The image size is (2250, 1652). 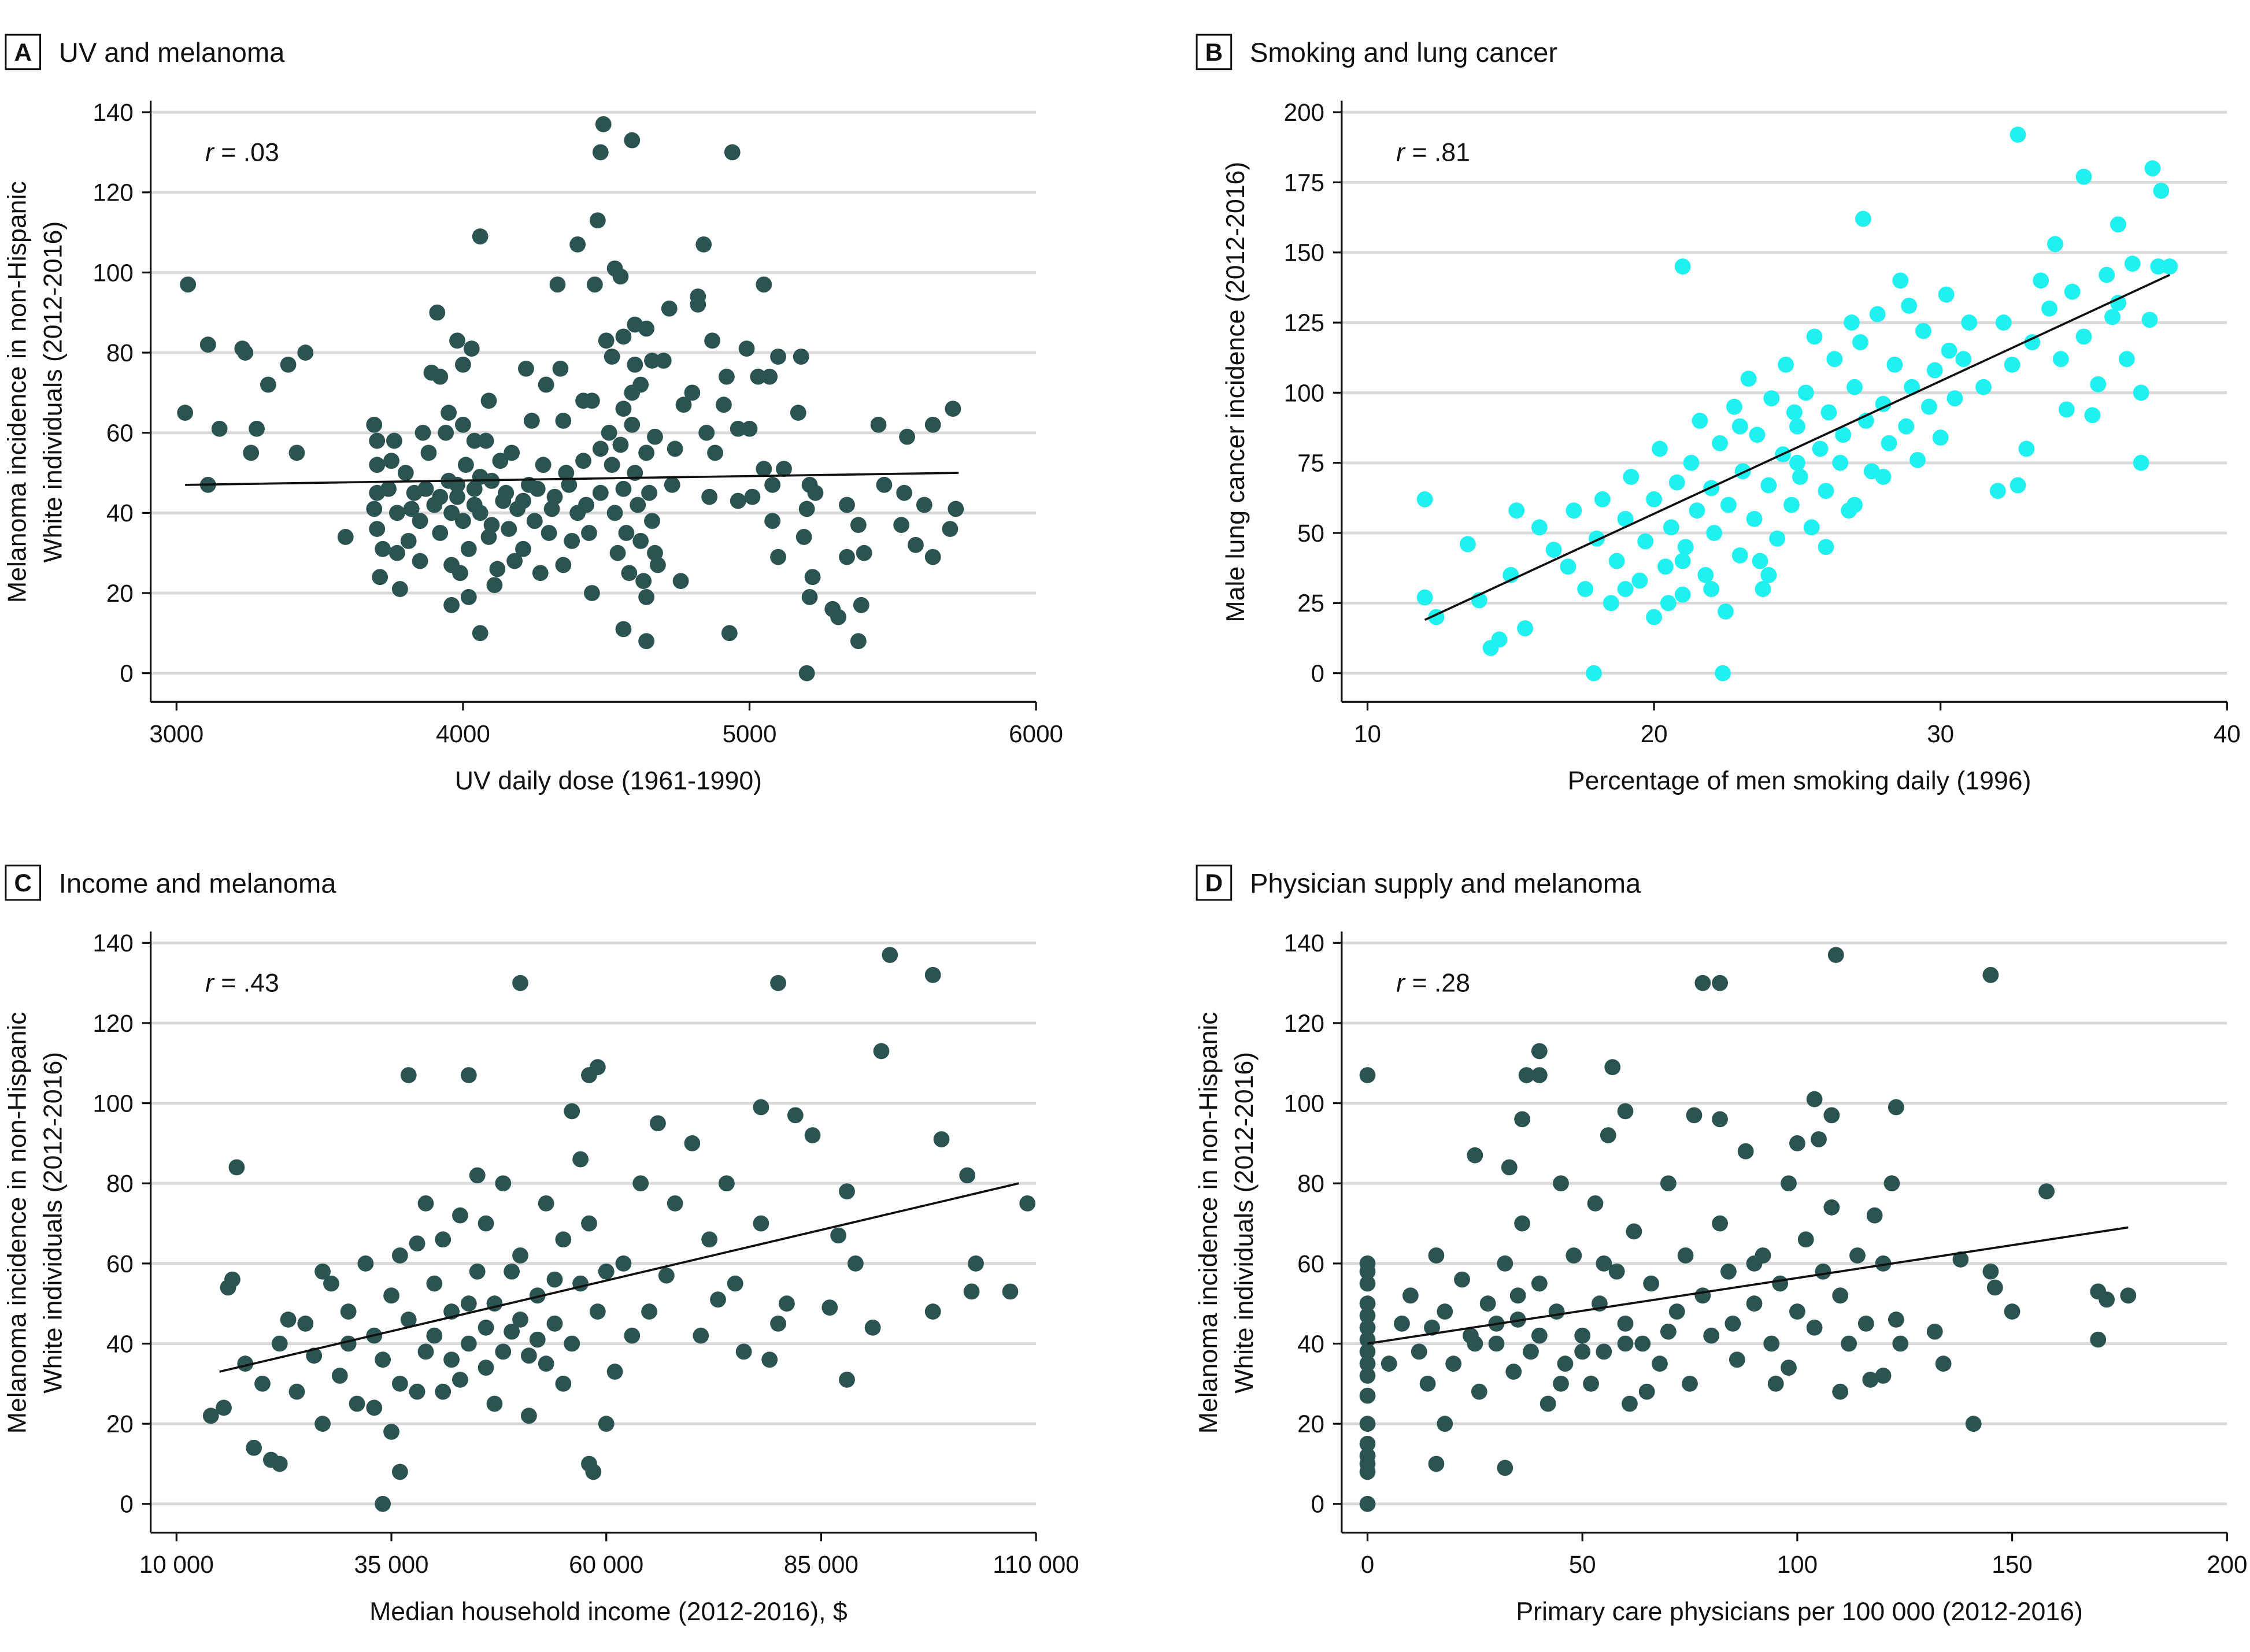 I want to click on y-tick-label: 100, so click(x=1304, y=1103).